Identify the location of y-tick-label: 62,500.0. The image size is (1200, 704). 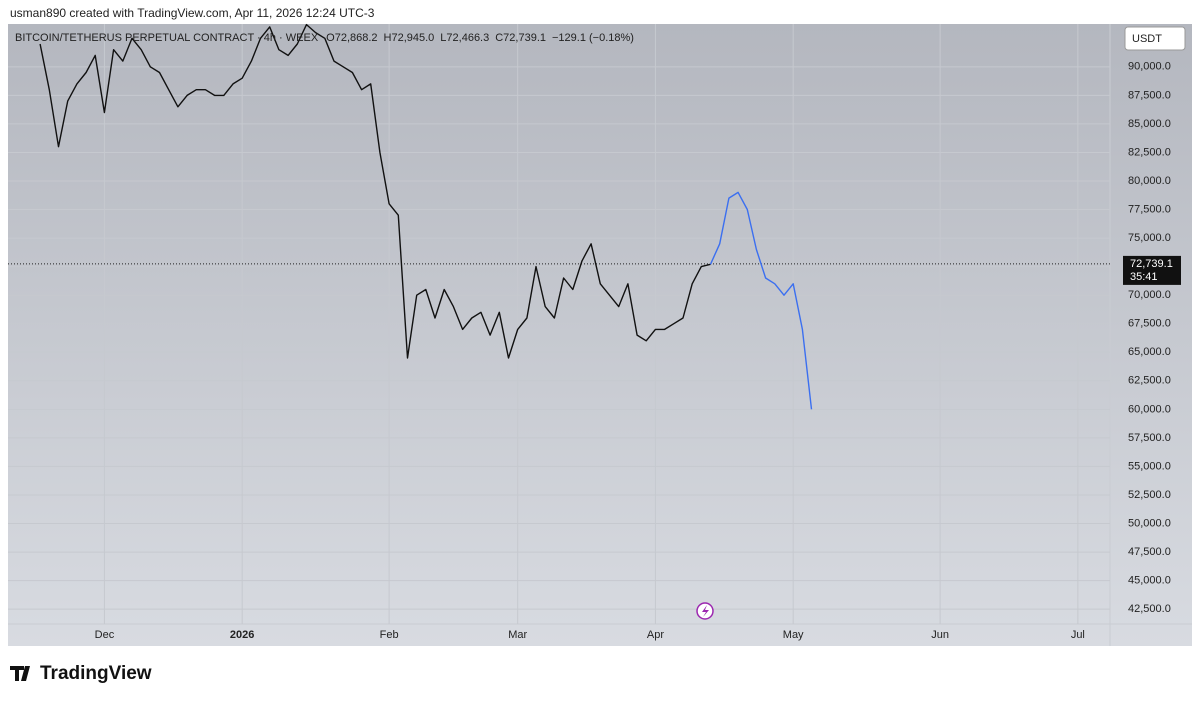
(1149, 381).